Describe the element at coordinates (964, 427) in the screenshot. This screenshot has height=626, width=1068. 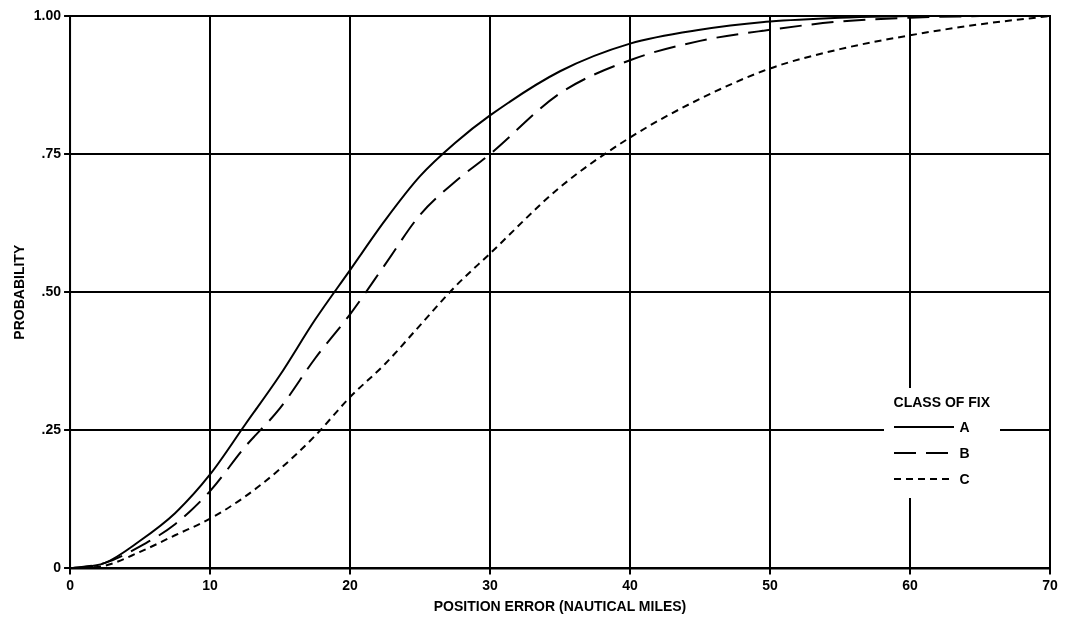
I see `legend-label: A` at that location.